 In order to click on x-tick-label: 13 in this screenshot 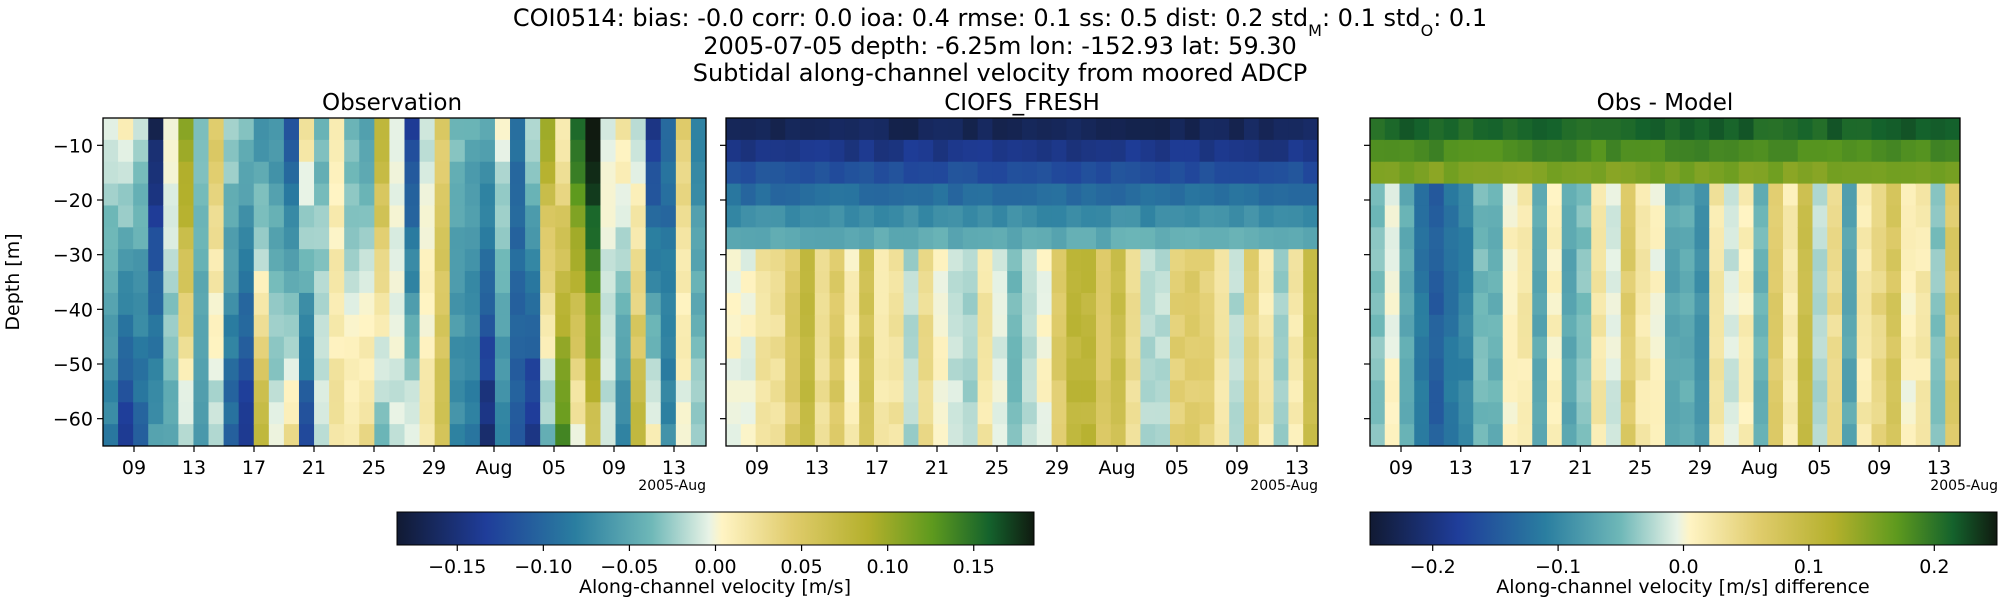, I will do `click(1297, 468)`.